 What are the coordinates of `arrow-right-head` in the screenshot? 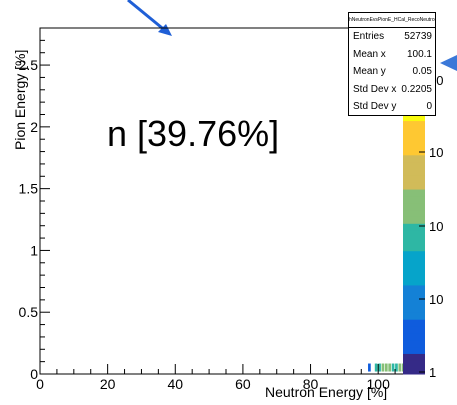 It's located at (448, 63).